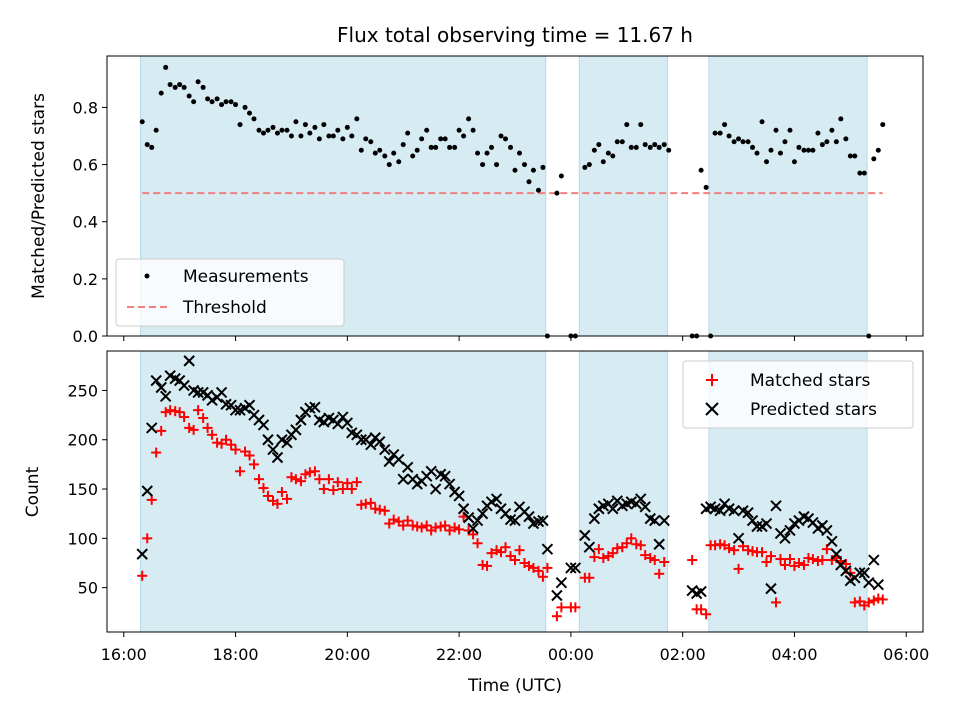  Describe the element at coordinates (347, 654) in the screenshot. I see `x-tick-label: 20:00` at that location.